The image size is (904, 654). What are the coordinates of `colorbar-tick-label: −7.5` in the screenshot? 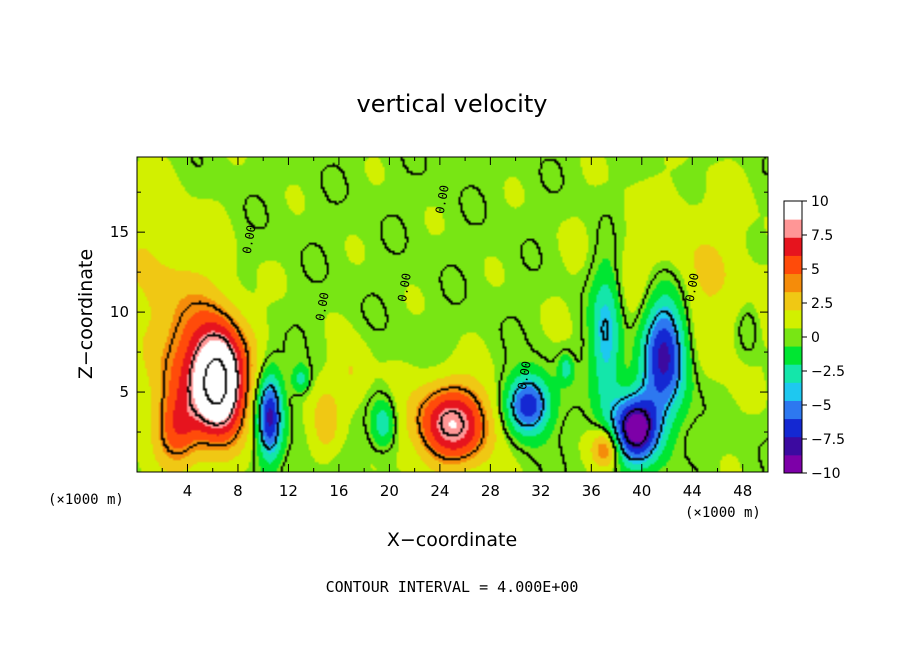 It's located at (828, 440).